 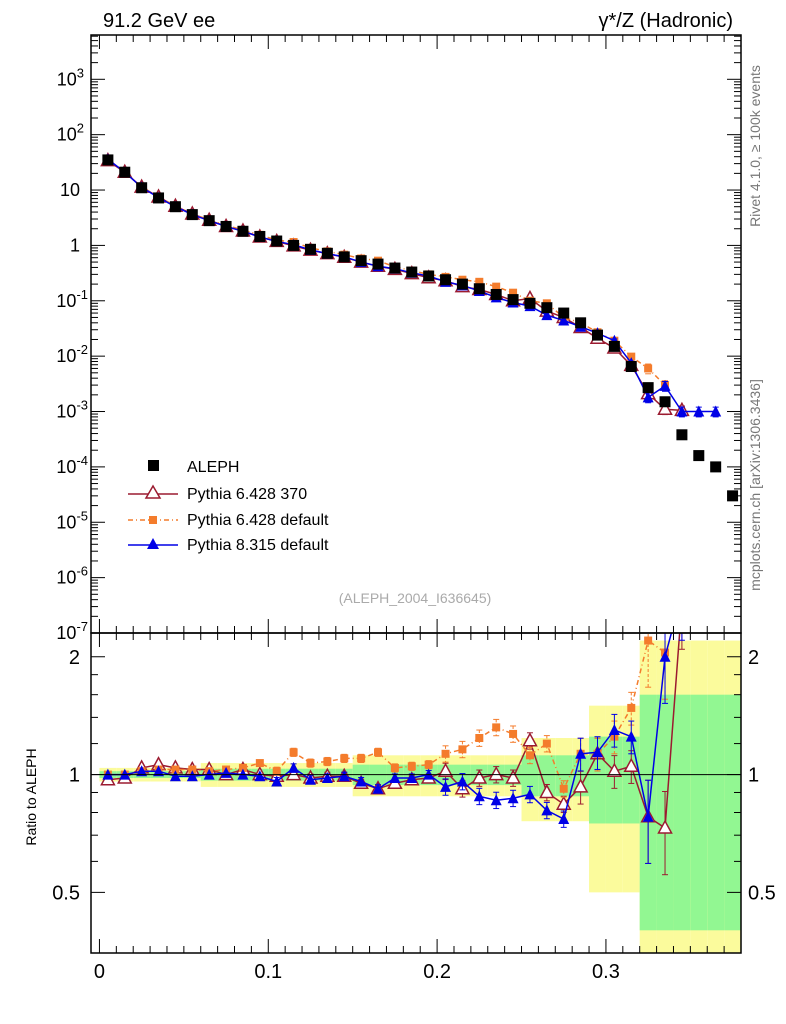 I want to click on y-tick-label: 10⁻⁷, so click(x=72, y=631).